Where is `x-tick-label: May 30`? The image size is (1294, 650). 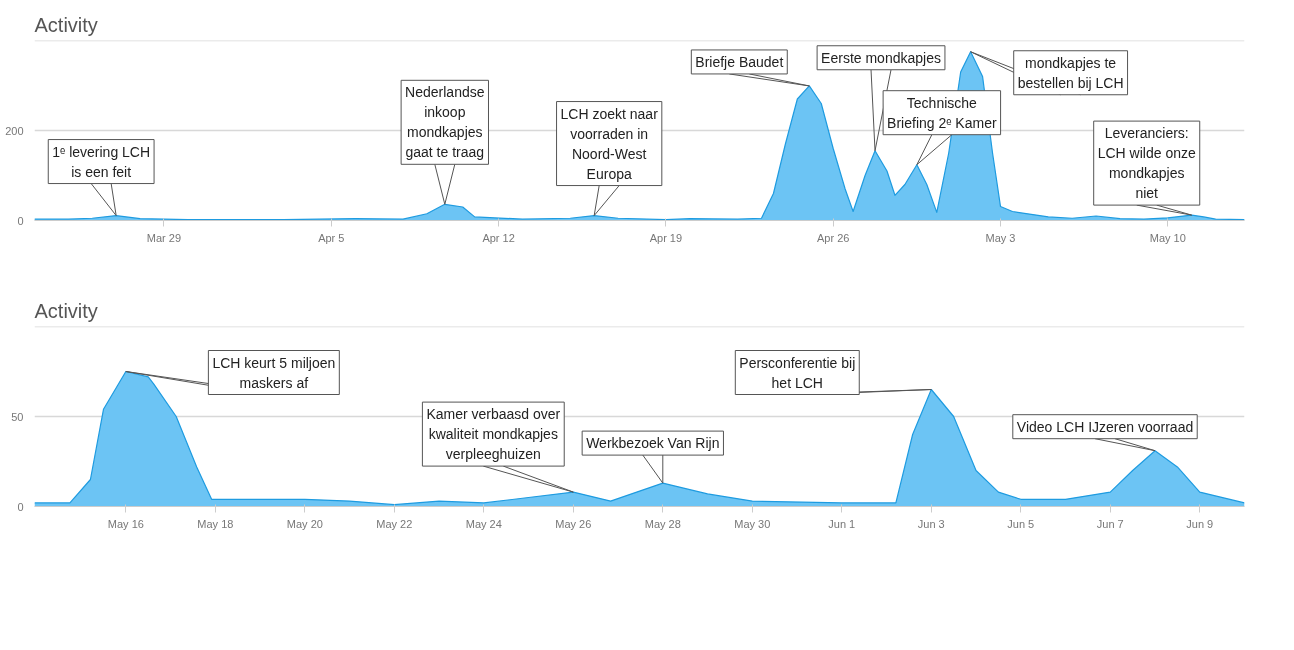 x-tick-label: May 30 is located at coordinates (752, 523).